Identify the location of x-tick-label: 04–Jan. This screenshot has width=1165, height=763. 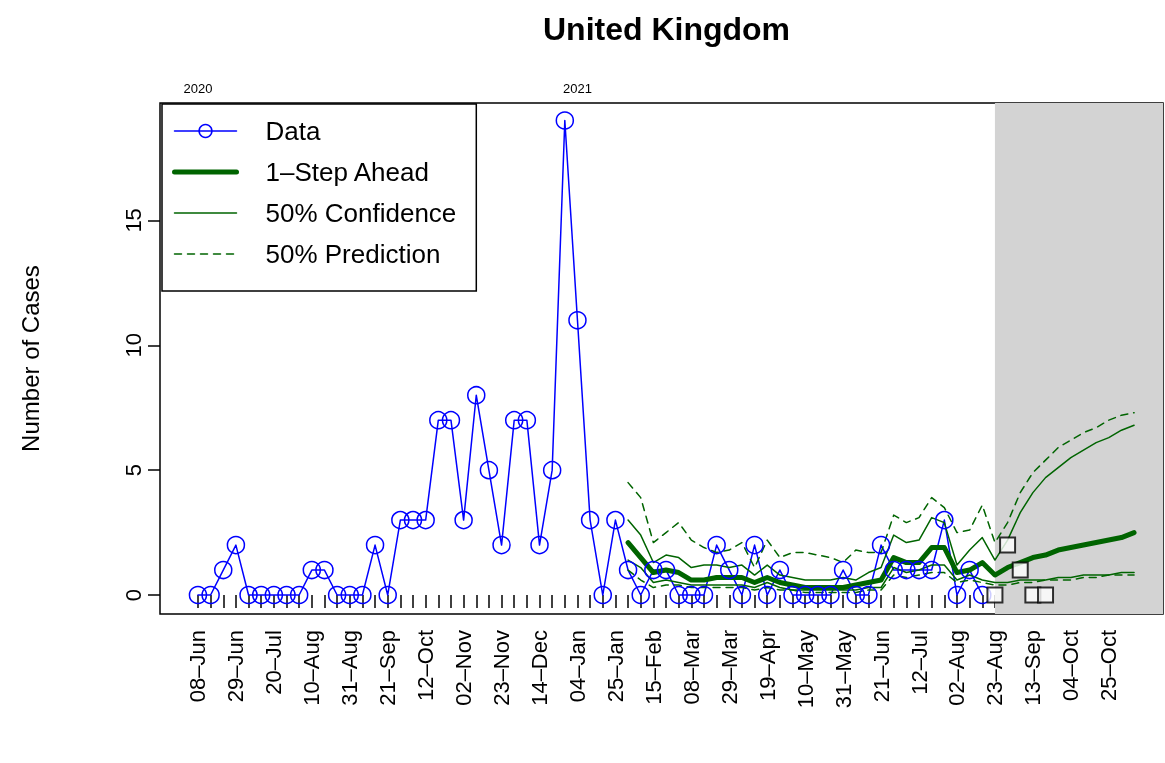
(577, 666).